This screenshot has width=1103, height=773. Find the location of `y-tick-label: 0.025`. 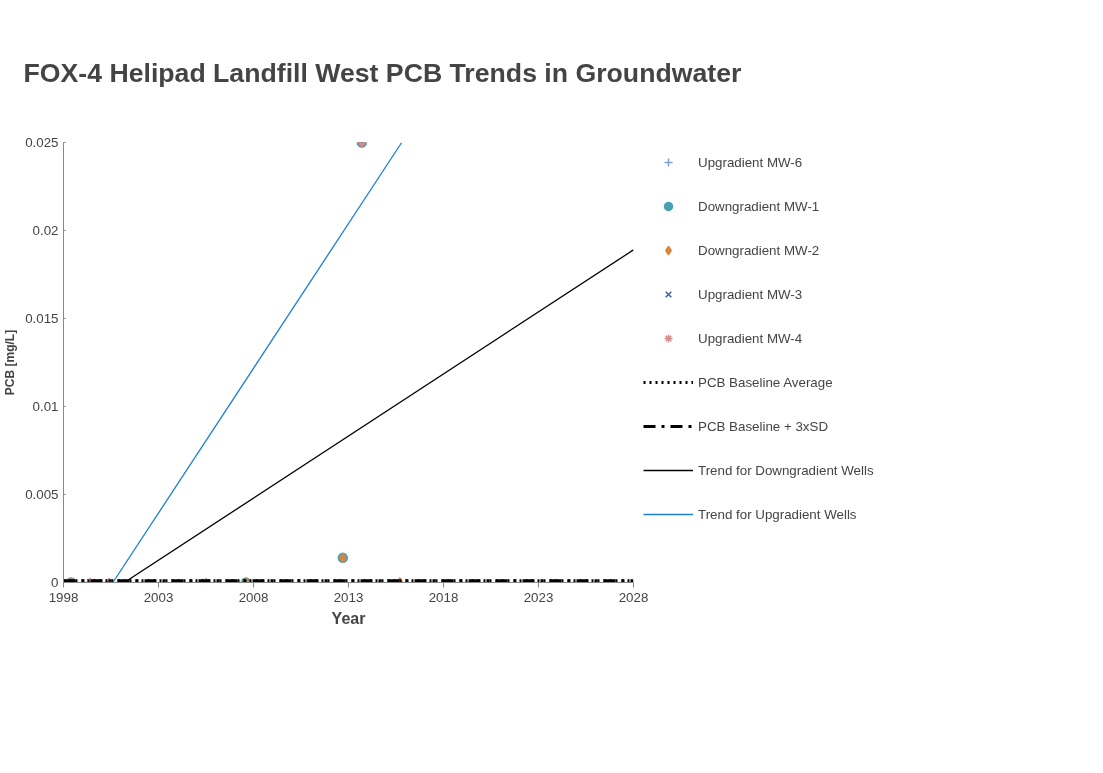

y-tick-label: 0.025 is located at coordinates (42, 142).